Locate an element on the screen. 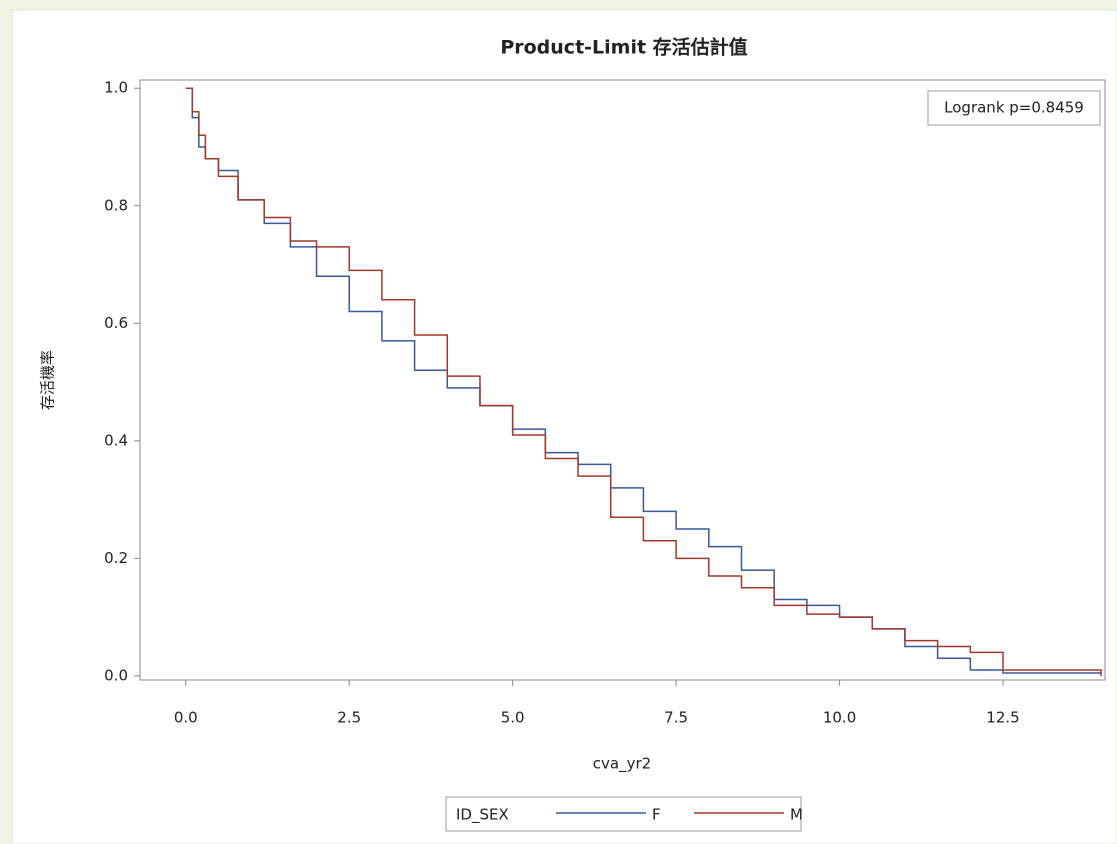  annotation: Logrank p=0.8459 is located at coordinates (1014, 108).